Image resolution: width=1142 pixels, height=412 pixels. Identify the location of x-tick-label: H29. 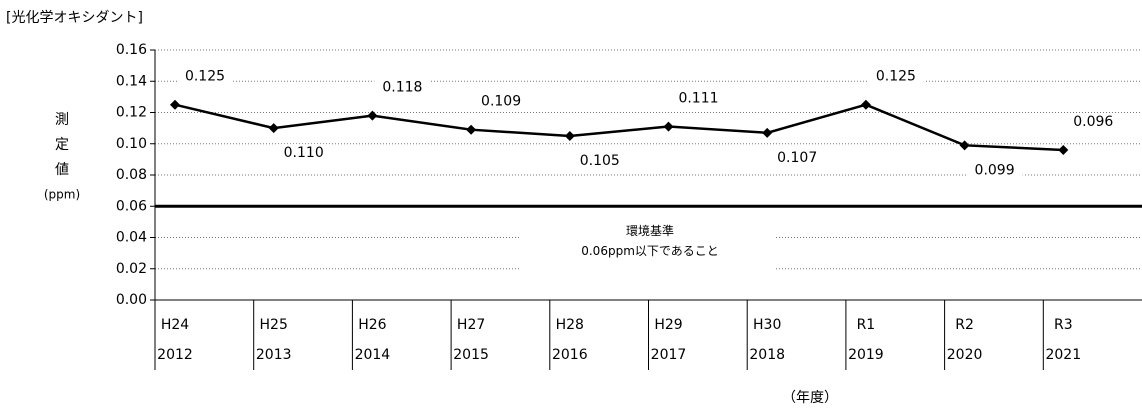
(668, 325).